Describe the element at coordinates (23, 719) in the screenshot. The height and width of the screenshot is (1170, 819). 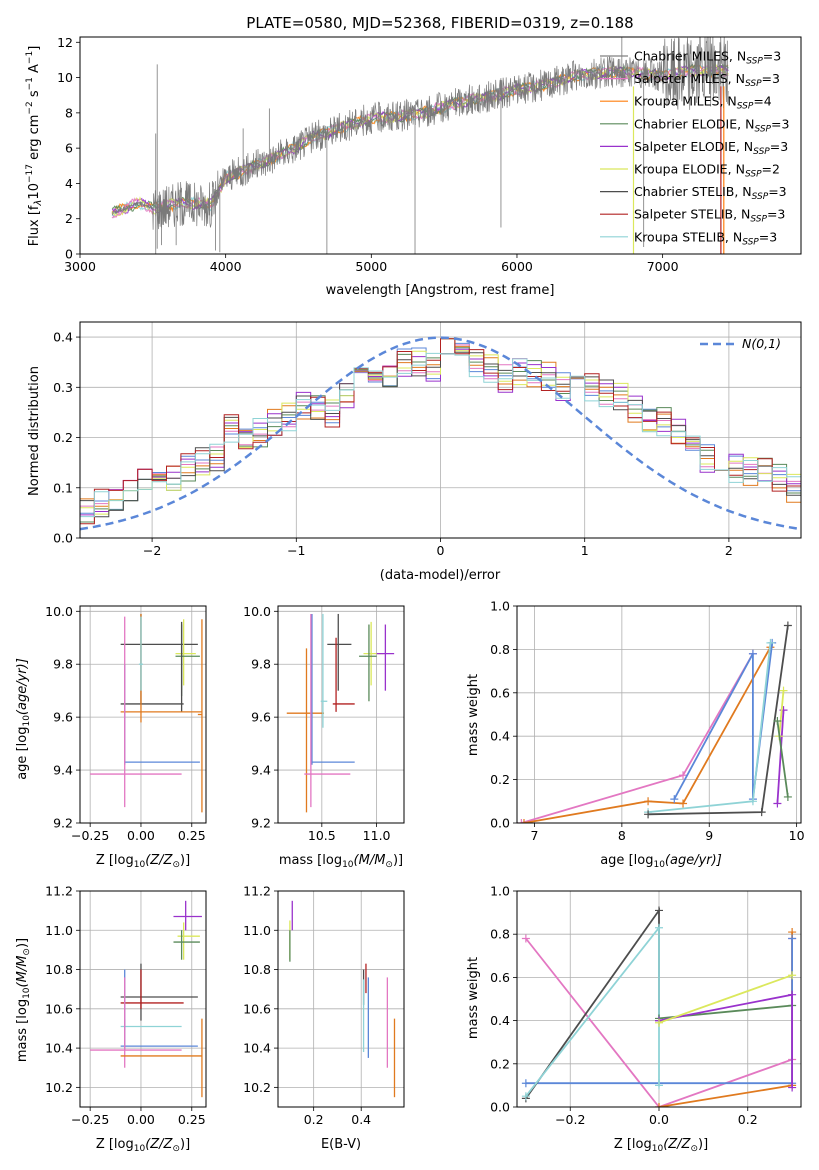
I see `age-ylabel-left: age [log10(age/yr)]` at that location.